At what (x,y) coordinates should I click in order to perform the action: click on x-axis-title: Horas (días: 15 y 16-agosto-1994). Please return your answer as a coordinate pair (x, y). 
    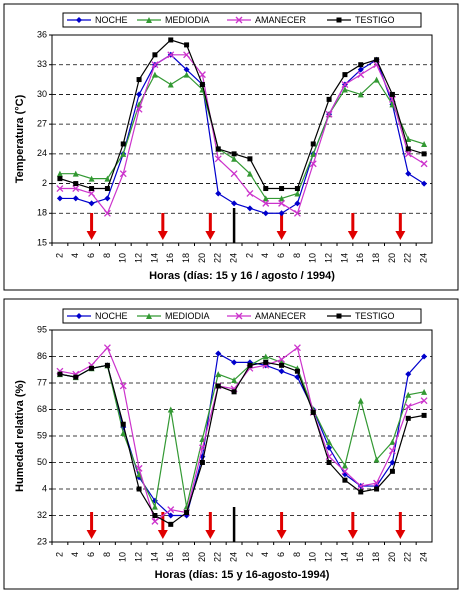
    Looking at the image, I should click on (242, 575).